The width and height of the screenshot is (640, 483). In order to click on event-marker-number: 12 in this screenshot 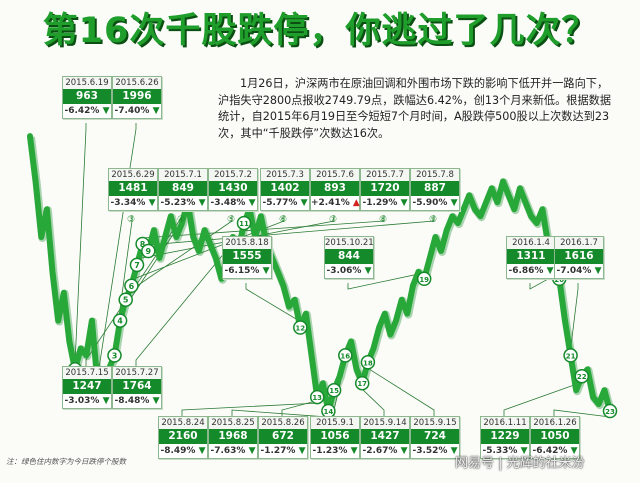, I will do `click(300, 329)`.